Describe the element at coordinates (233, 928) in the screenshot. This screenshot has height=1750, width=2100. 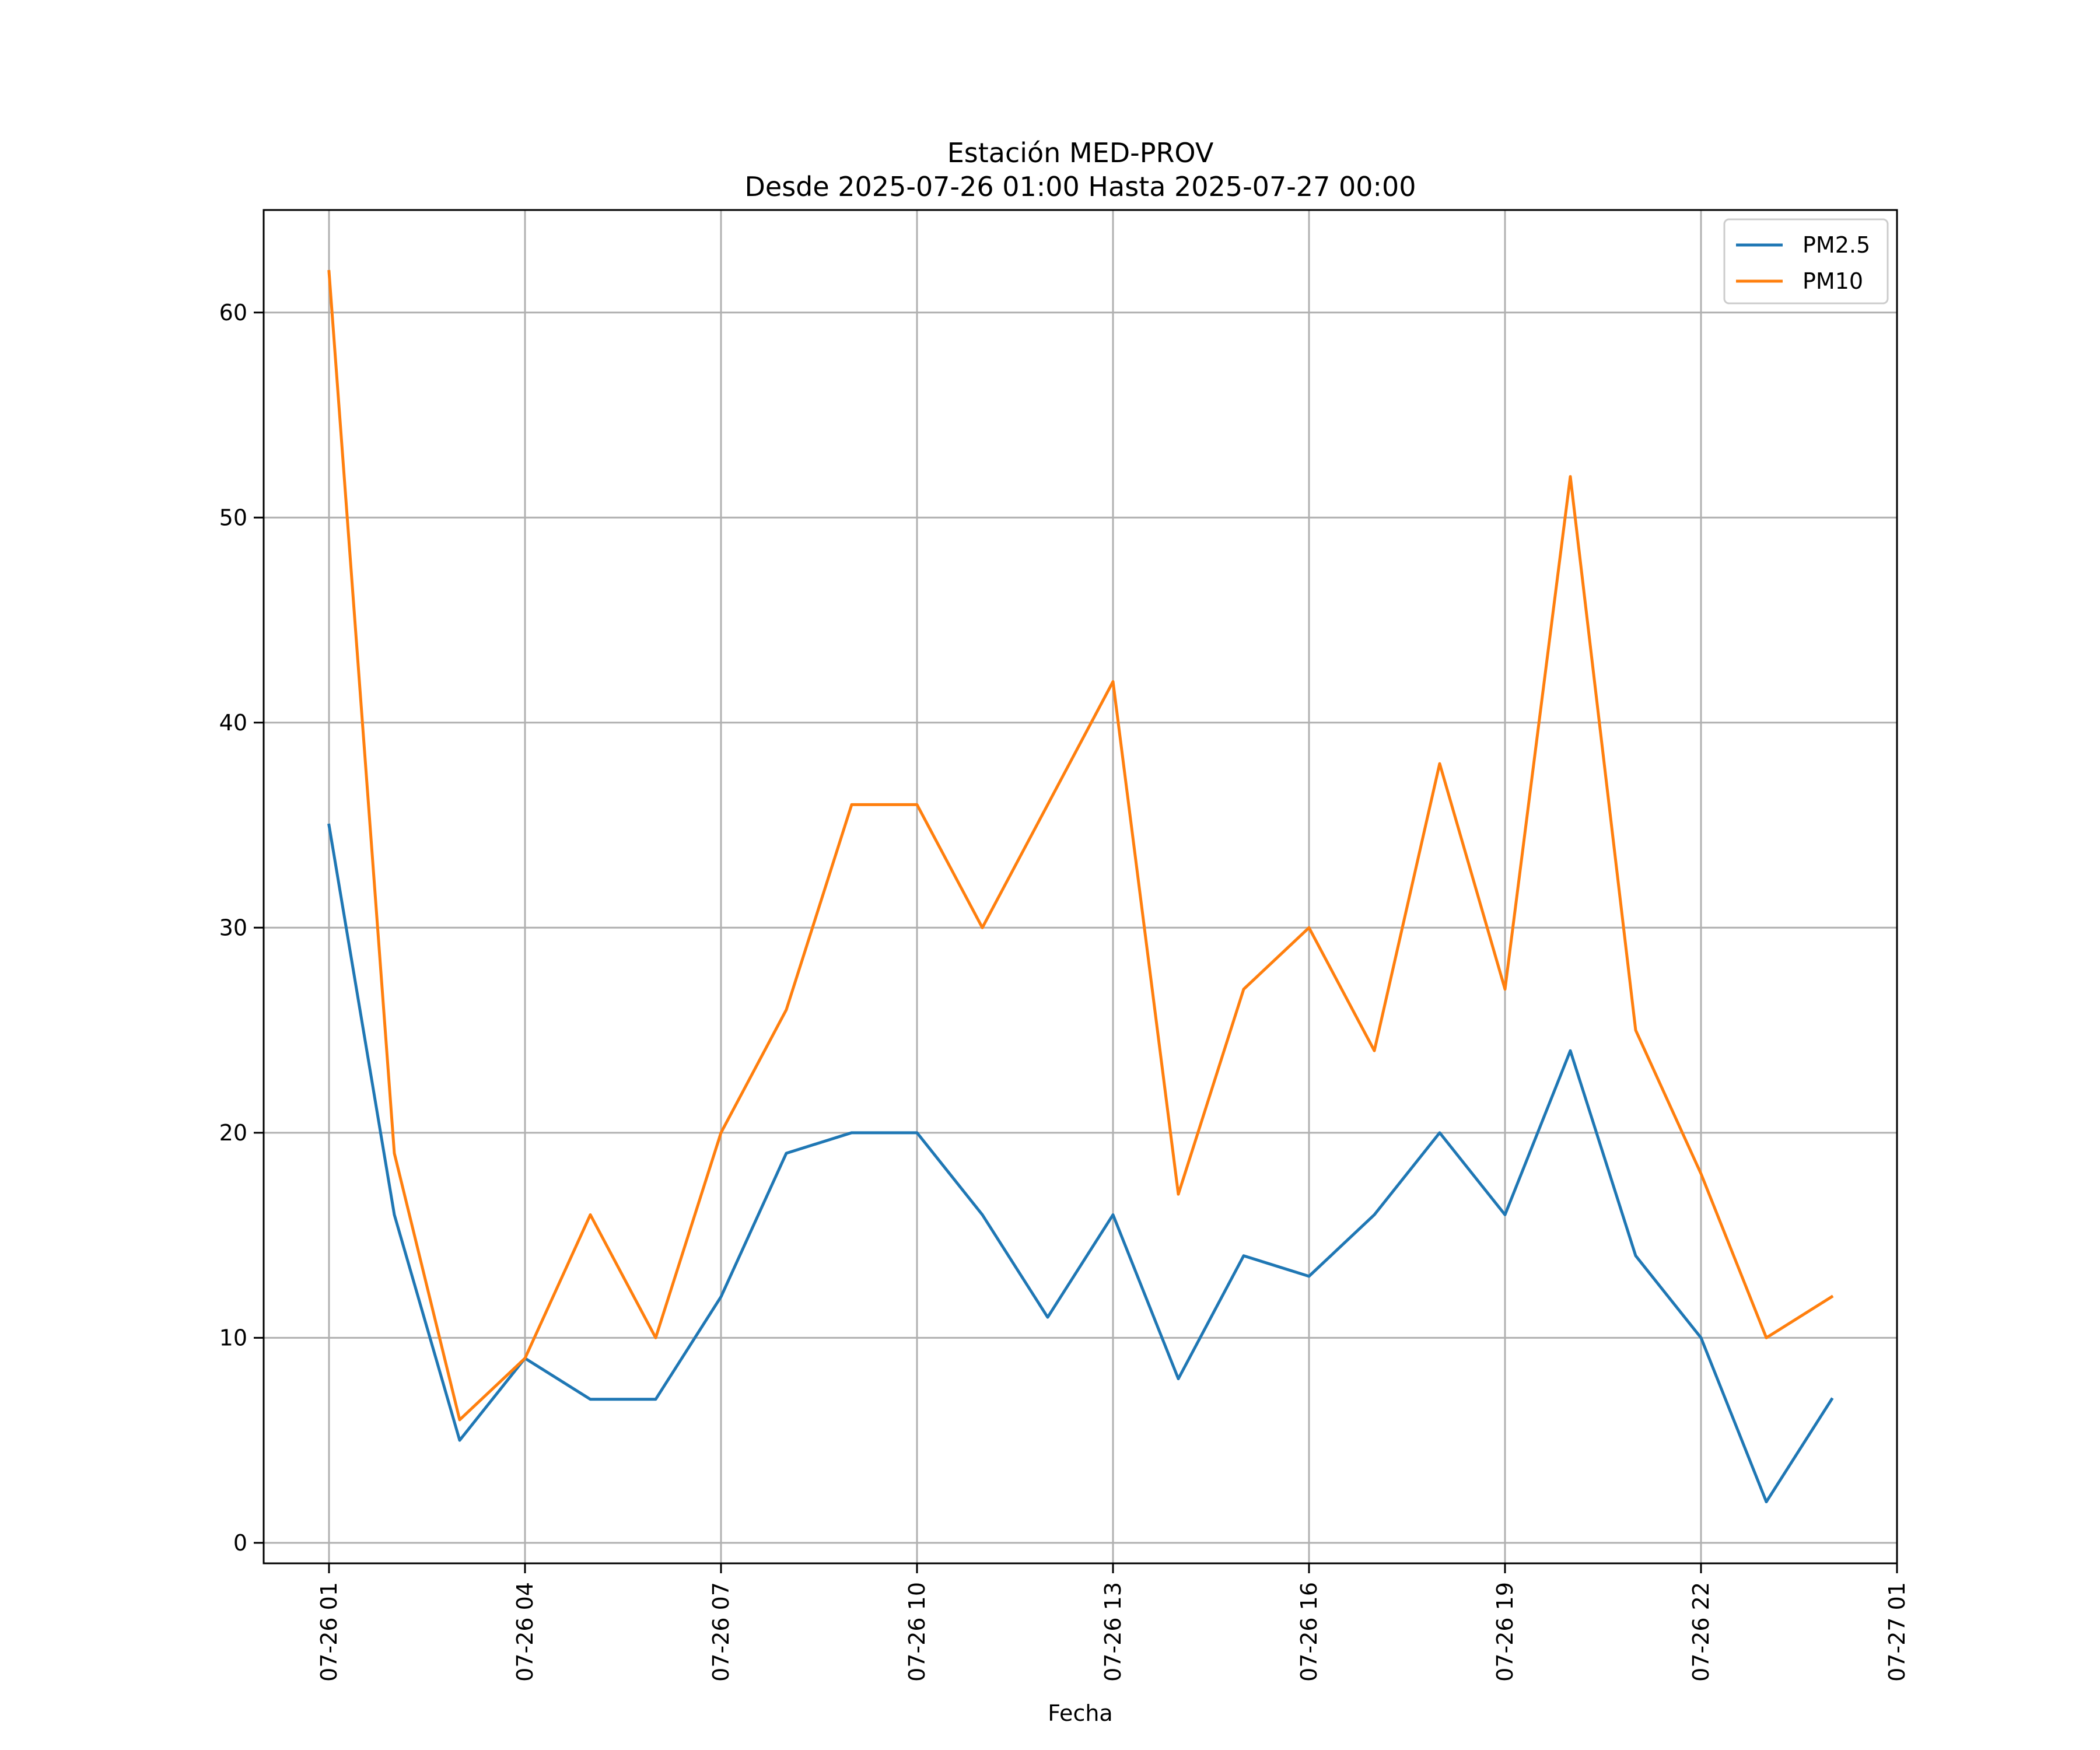
I see `y-tick-label: 30` at that location.